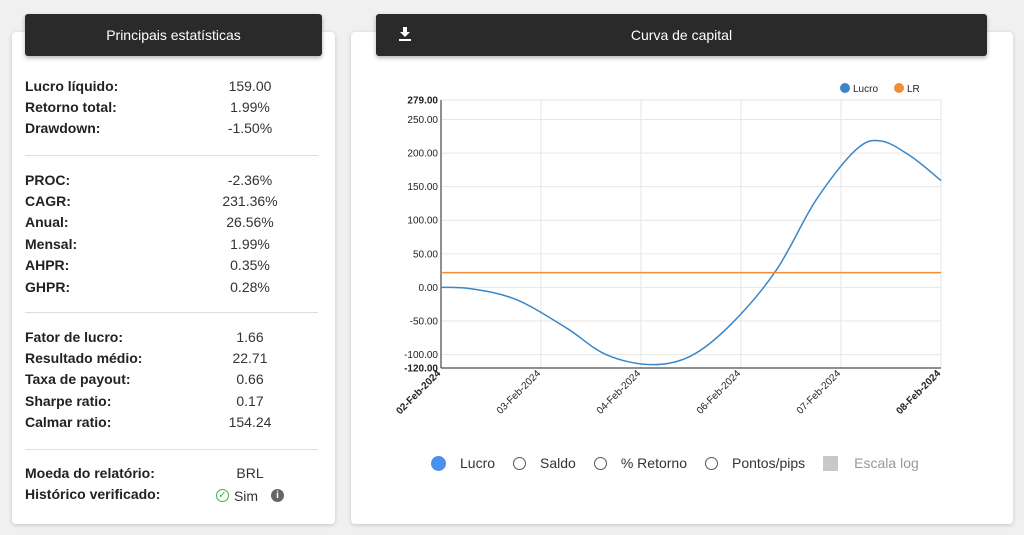  Describe the element at coordinates (250, 336) in the screenshot. I see `stat-value: 1.66` at that location.